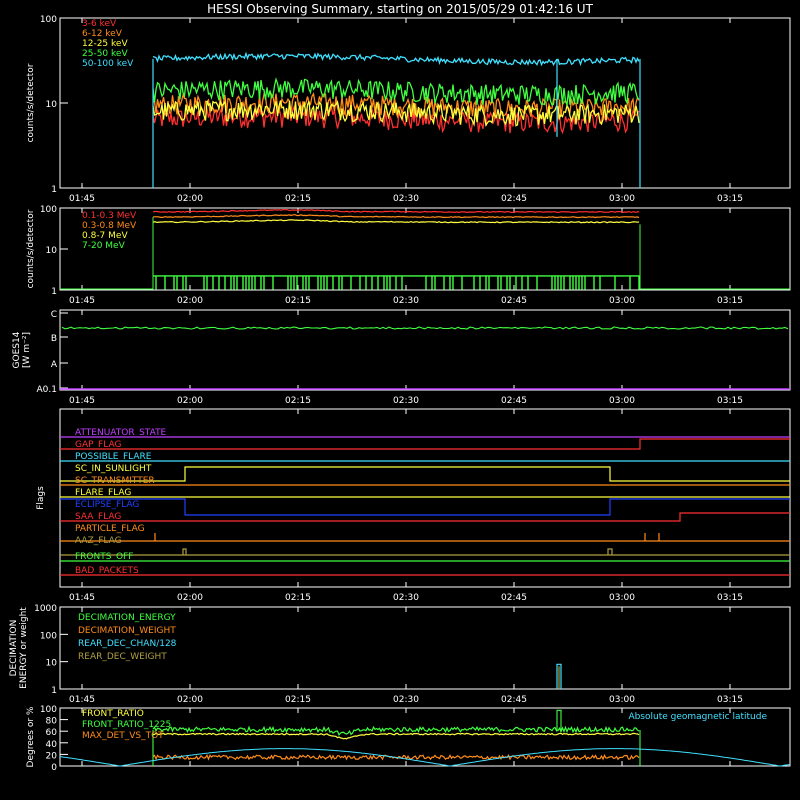  I want to click on ratio-window-edges, so click(396, 737).